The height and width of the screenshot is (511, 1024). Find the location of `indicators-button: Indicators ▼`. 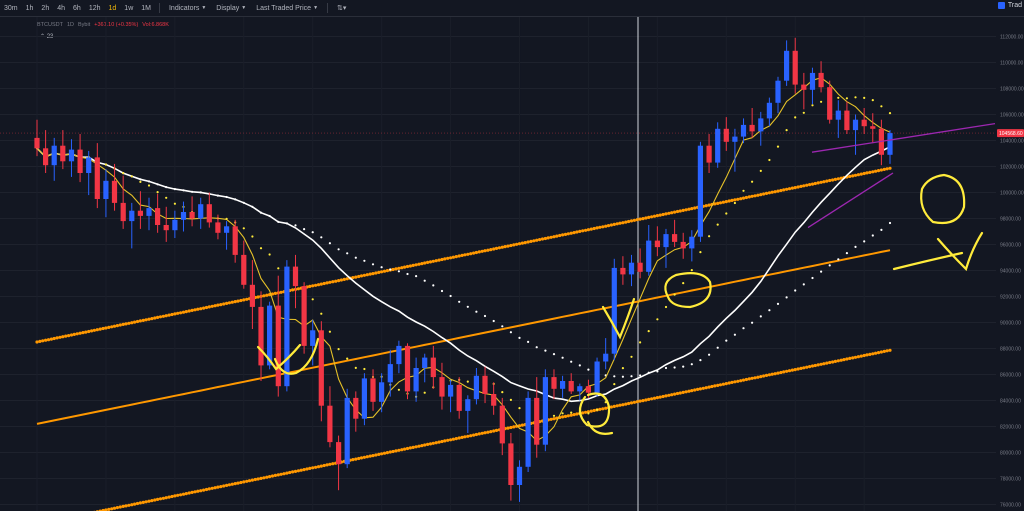

indicators-button: Indicators ▼ is located at coordinates (187, 8).